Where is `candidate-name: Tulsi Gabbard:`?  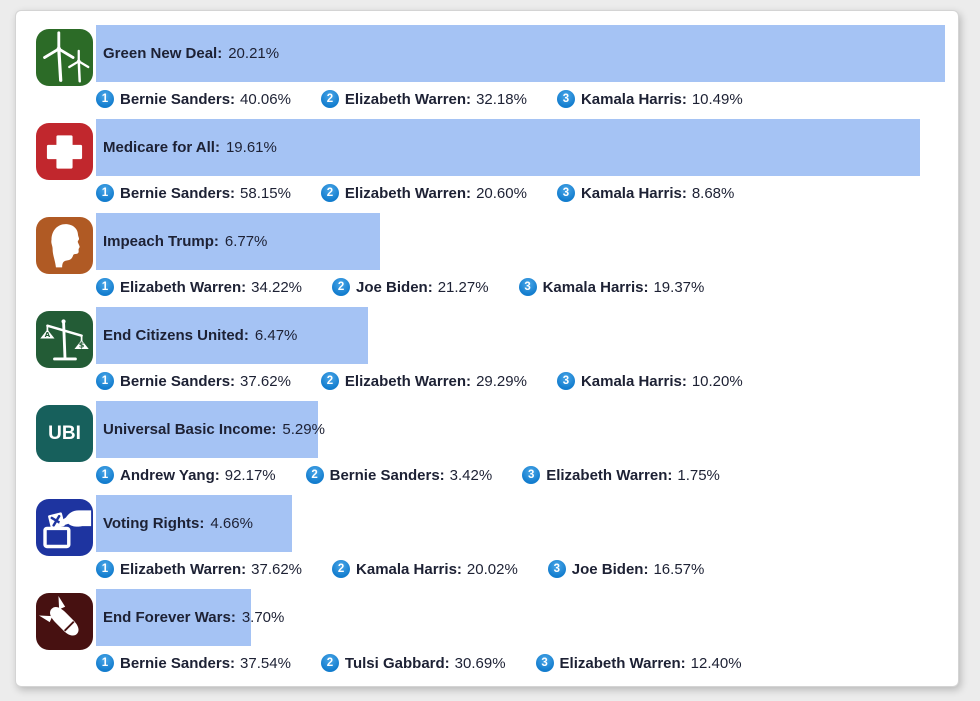
candidate-name: Tulsi Gabbard: is located at coordinates (397, 663).